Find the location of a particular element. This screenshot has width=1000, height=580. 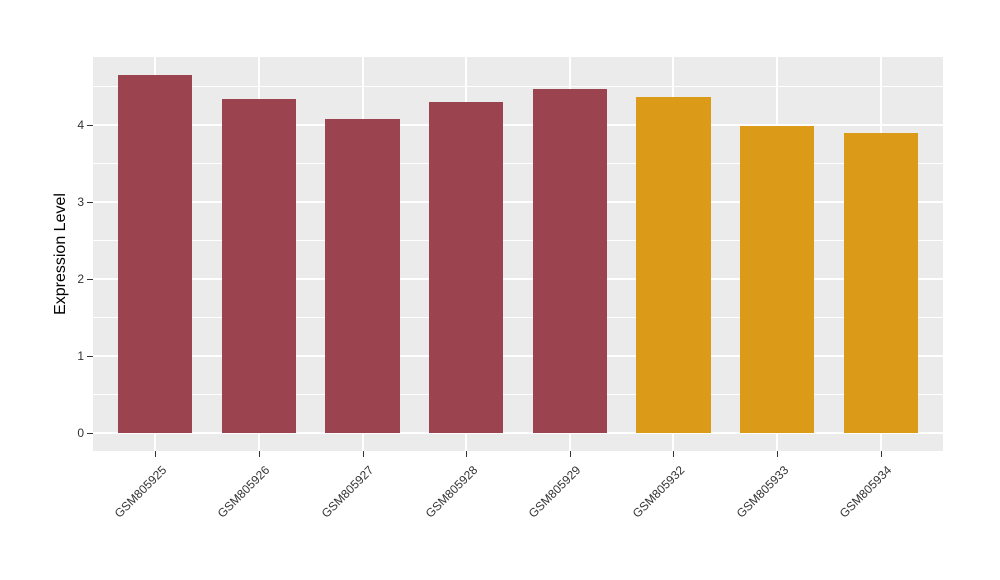

bar-GSM805926 is located at coordinates (258, 266).